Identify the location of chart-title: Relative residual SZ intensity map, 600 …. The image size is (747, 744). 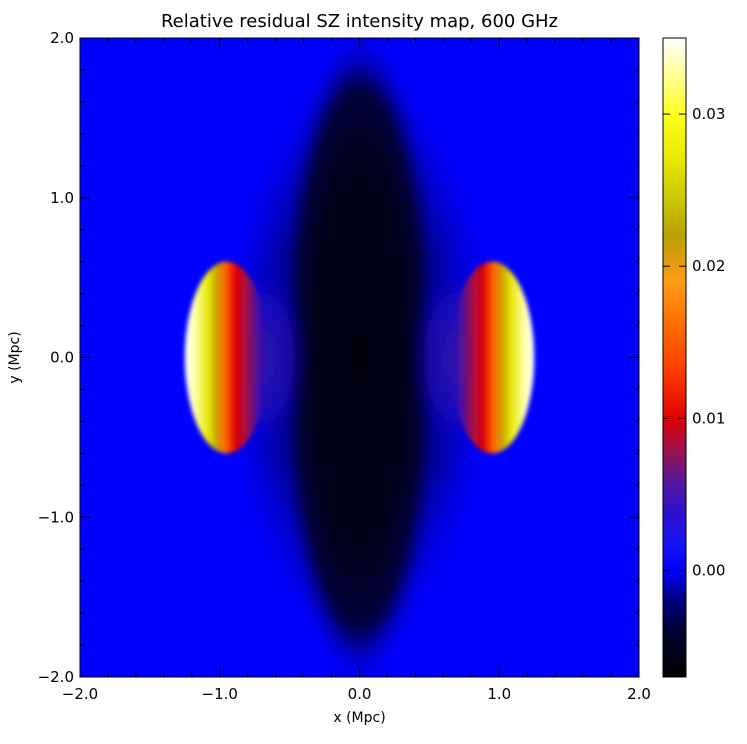
(359, 21).